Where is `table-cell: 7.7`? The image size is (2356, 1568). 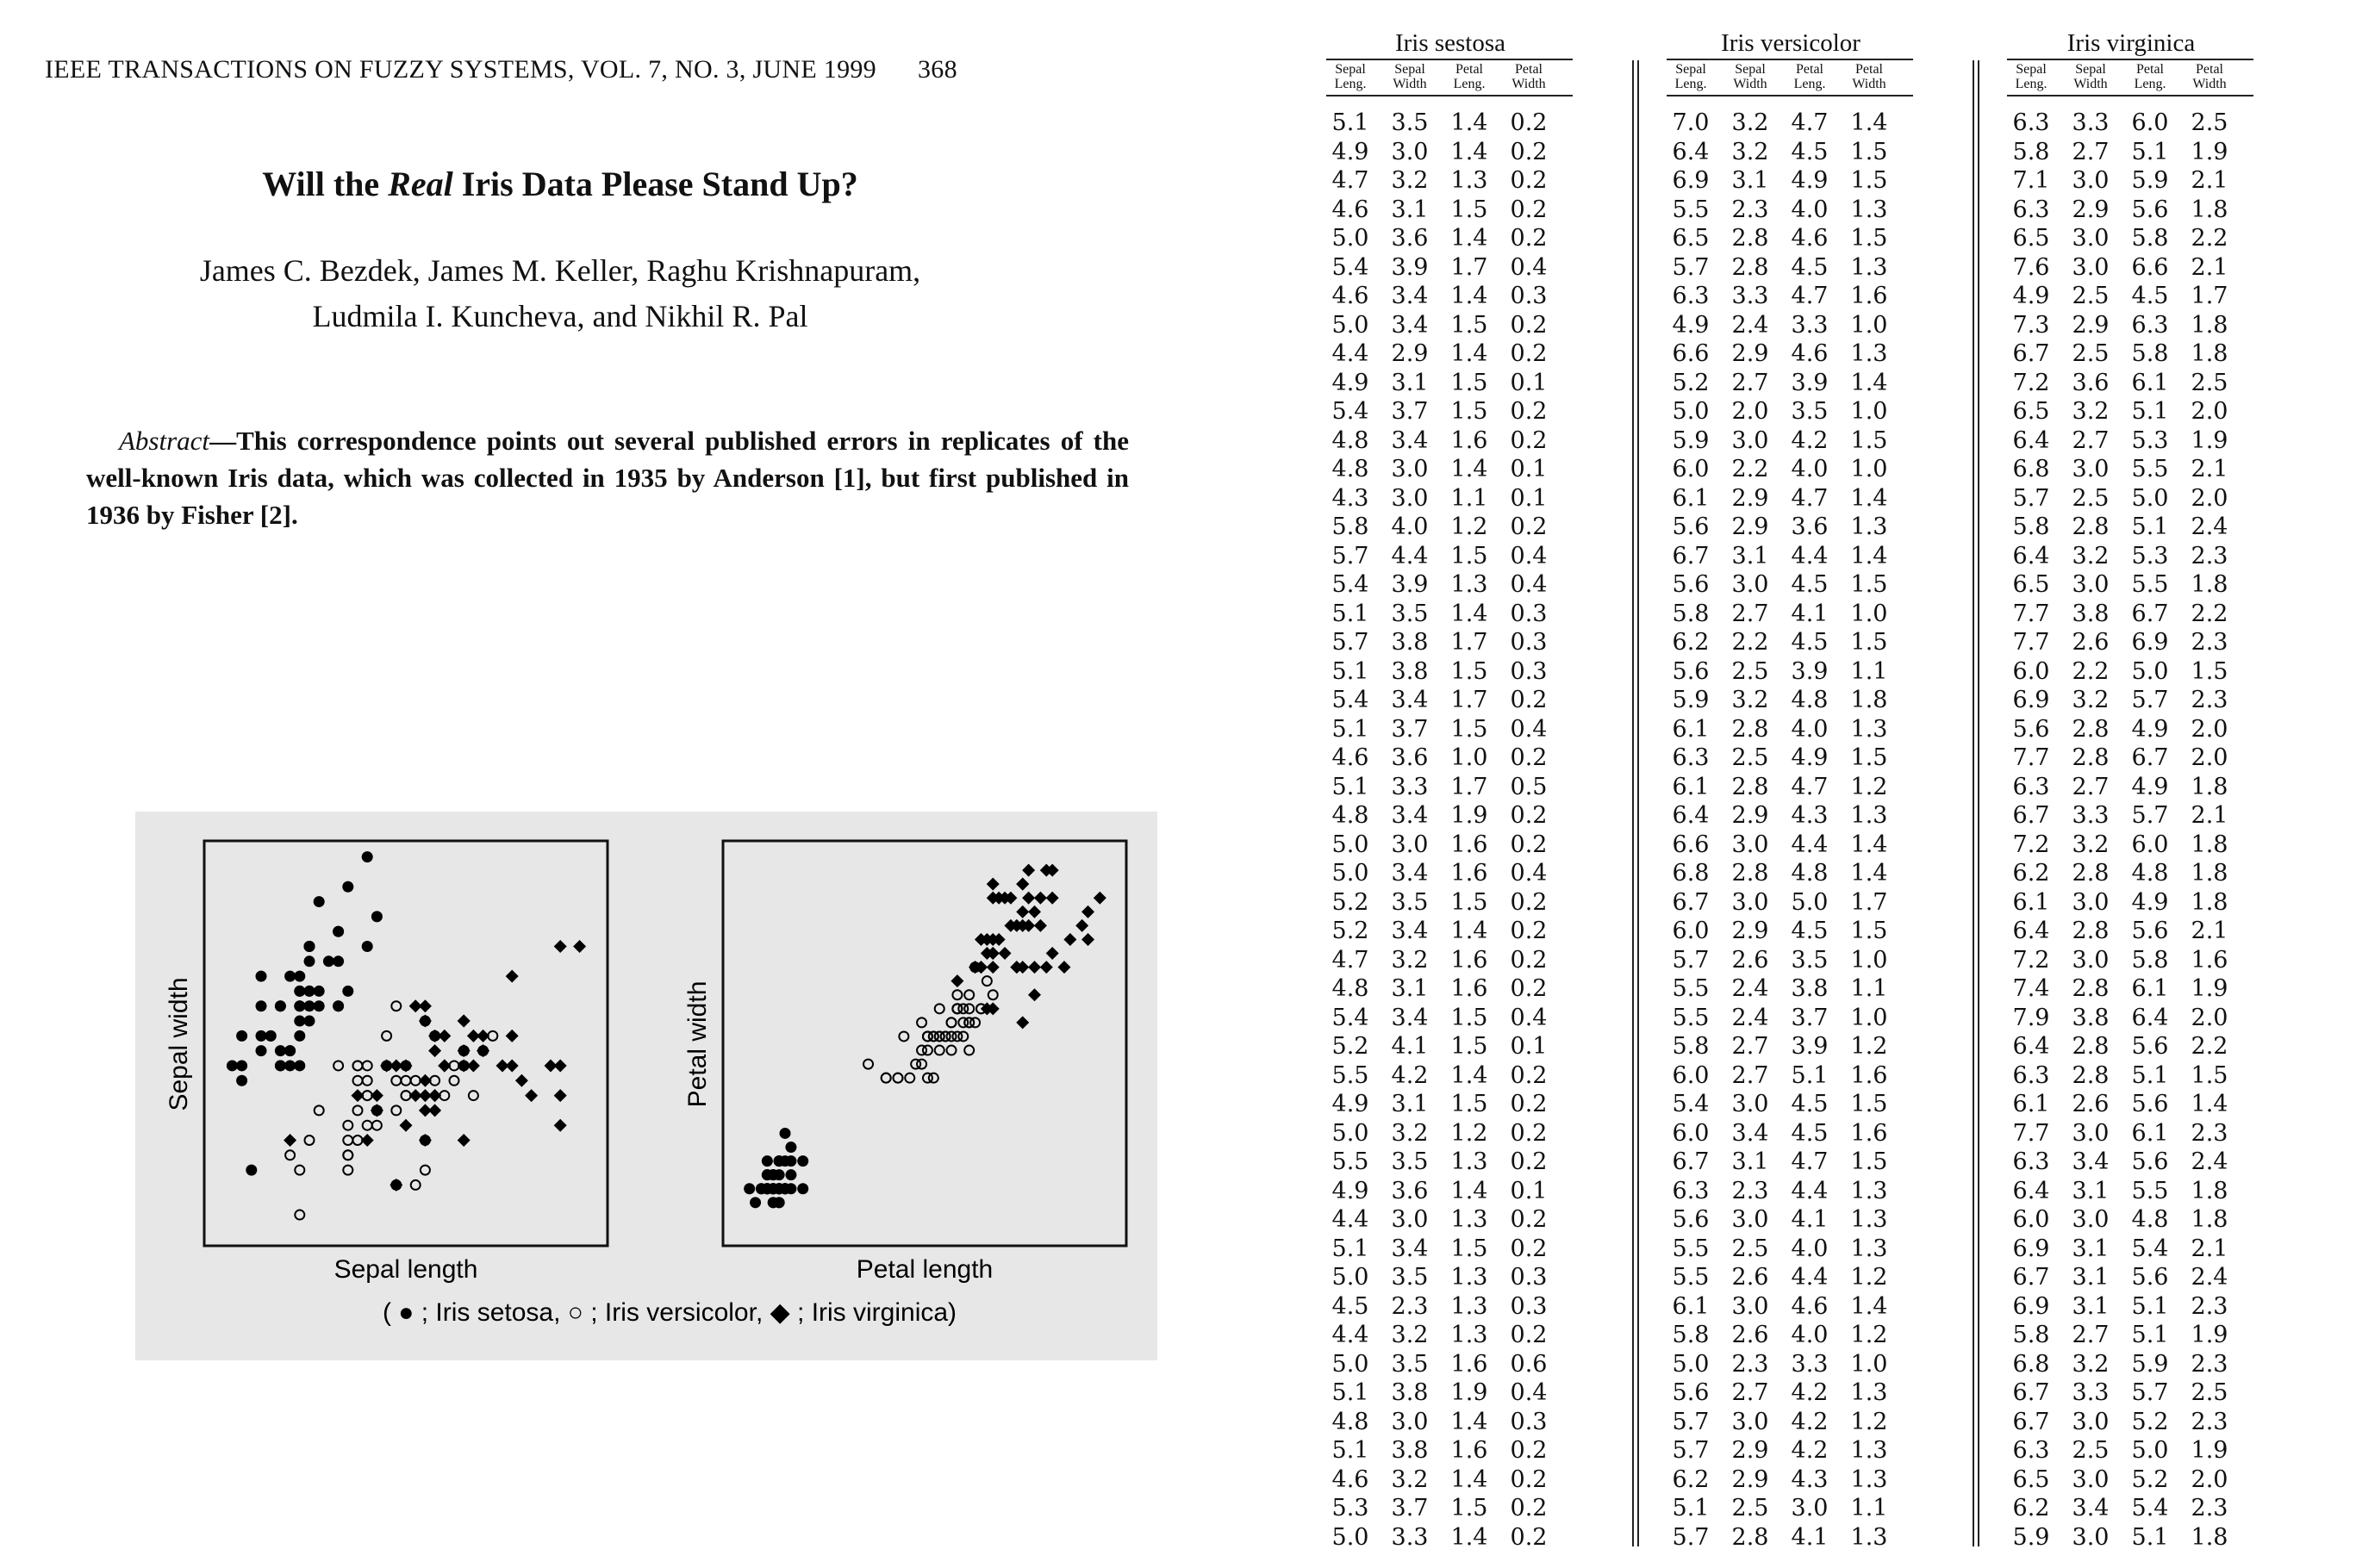
table-cell: 7.7 is located at coordinates (2031, 757).